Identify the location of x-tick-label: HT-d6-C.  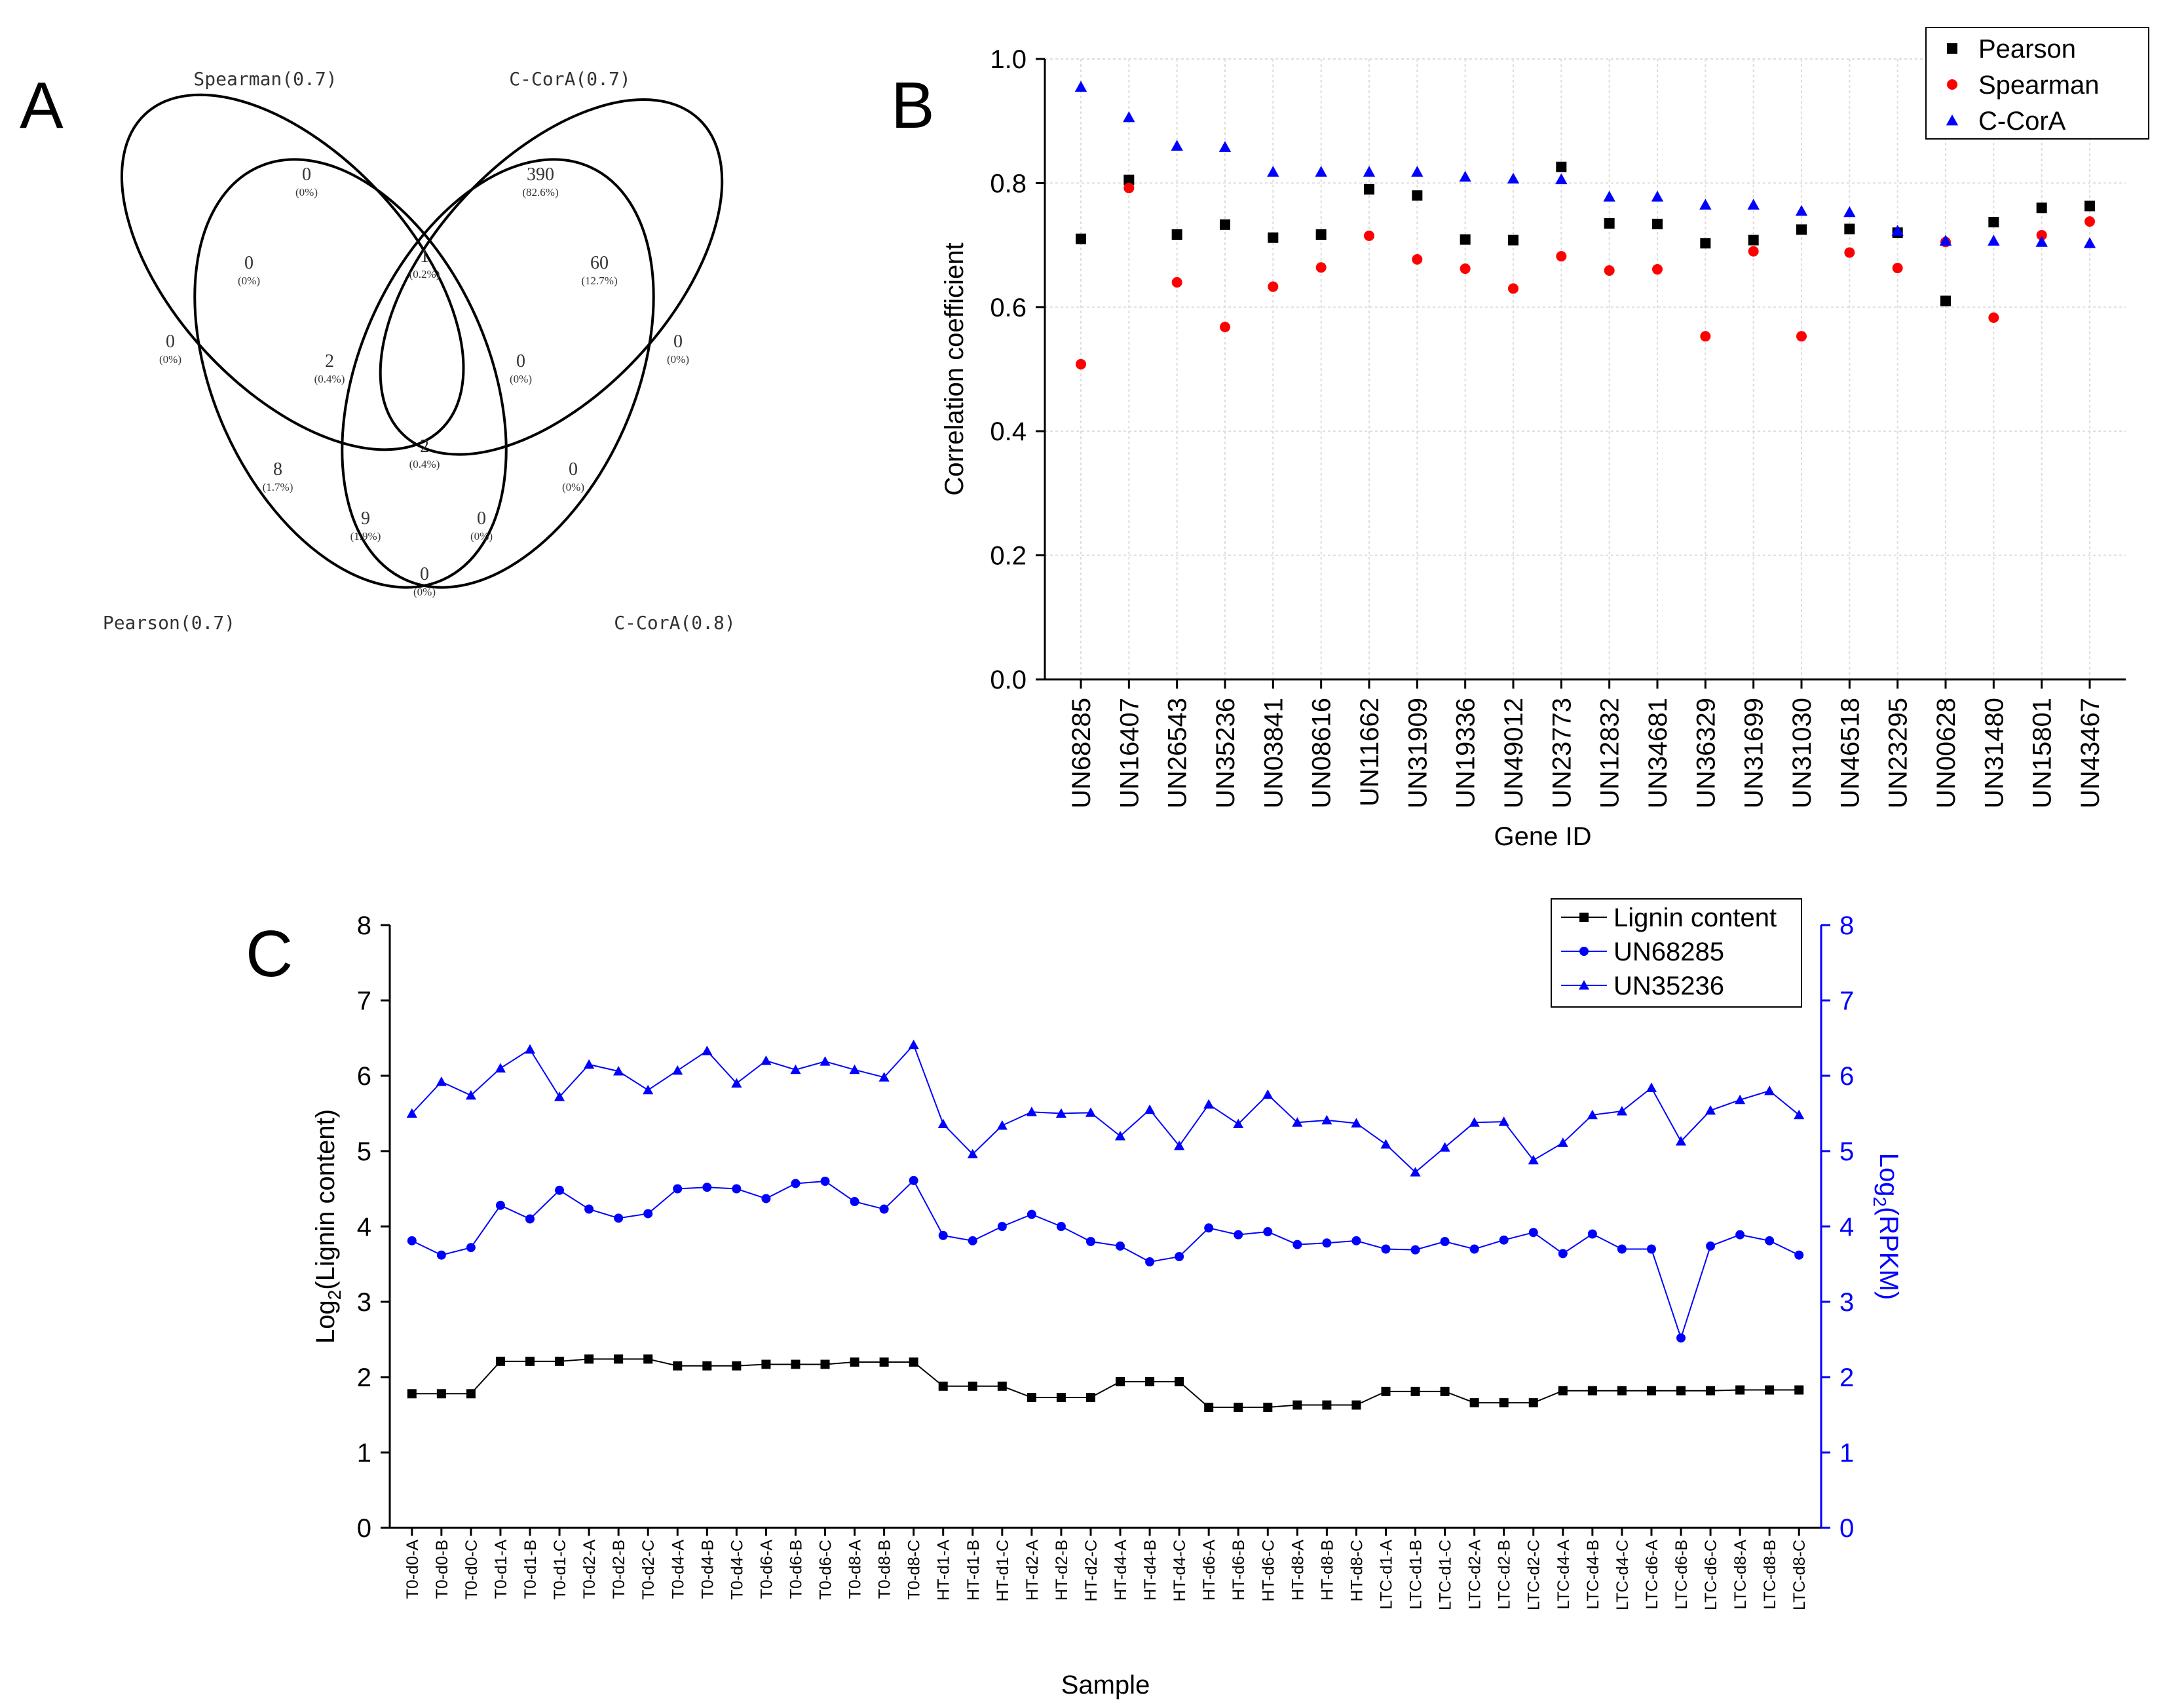
(1268, 1570).